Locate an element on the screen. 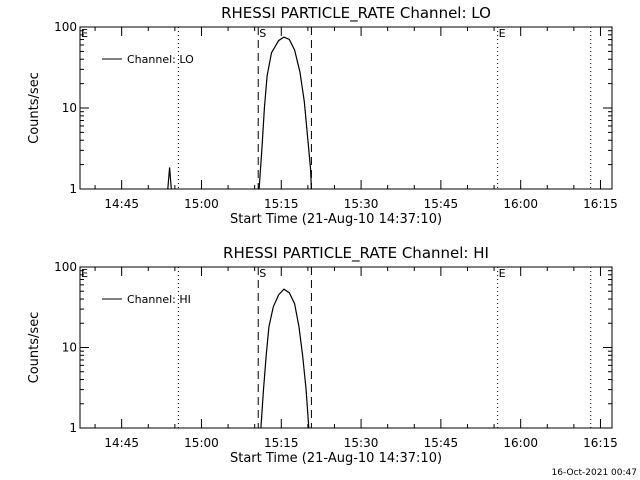  chart-title: RHESSI PARTICLE_RATE Channel: HI is located at coordinates (356, 253).